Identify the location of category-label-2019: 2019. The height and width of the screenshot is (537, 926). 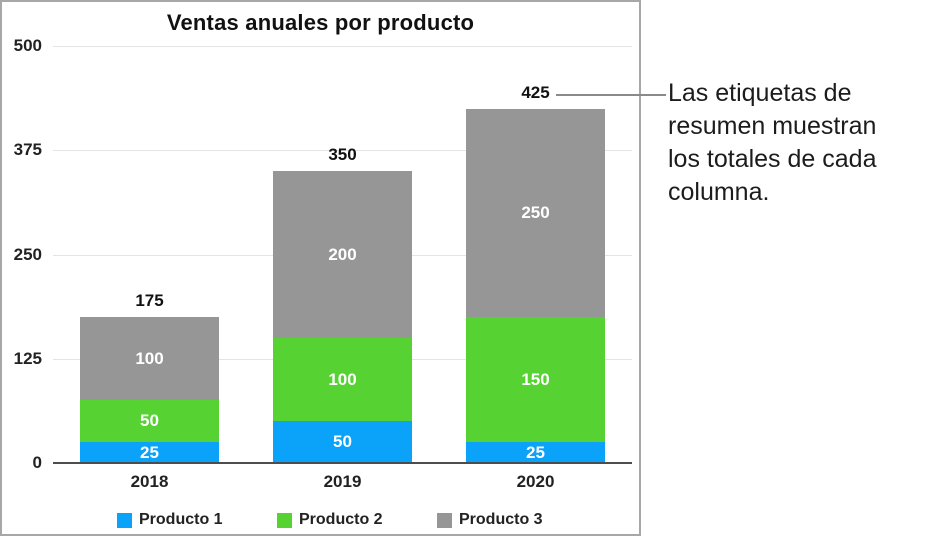
(342, 481).